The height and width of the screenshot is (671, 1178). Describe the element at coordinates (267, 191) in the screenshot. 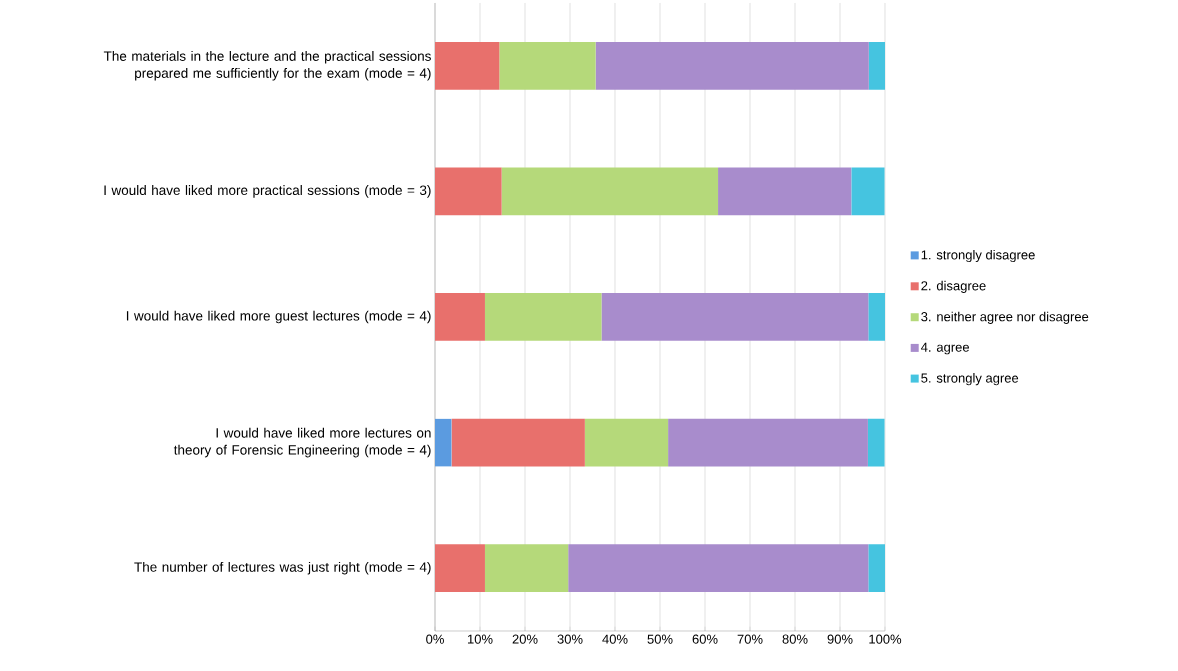

I see `y-tick-label: I would have liked more practical sessions (mode = 3)` at that location.